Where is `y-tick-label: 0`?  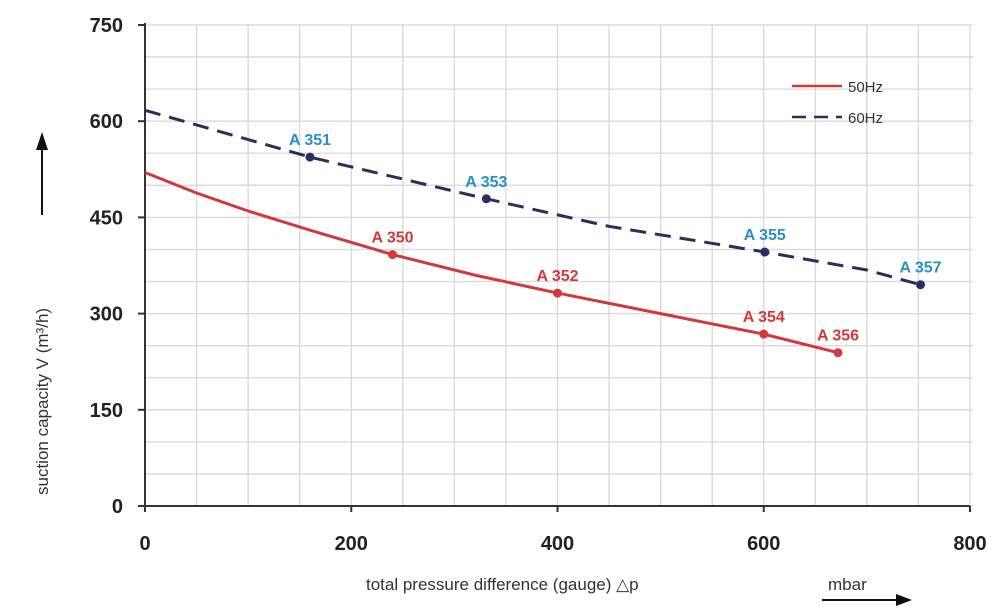 y-tick-label: 0 is located at coordinates (117, 507).